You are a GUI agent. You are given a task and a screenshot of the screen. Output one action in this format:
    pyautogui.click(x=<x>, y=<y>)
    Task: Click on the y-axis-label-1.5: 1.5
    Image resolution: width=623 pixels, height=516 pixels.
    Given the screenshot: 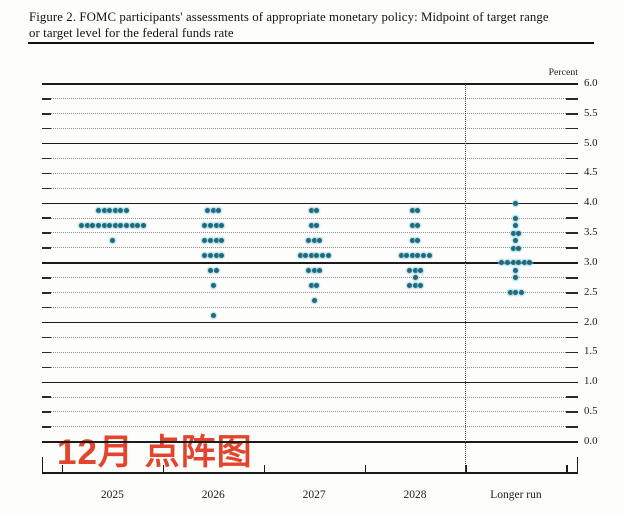 What is the action you would take?
    pyautogui.click(x=591, y=351)
    